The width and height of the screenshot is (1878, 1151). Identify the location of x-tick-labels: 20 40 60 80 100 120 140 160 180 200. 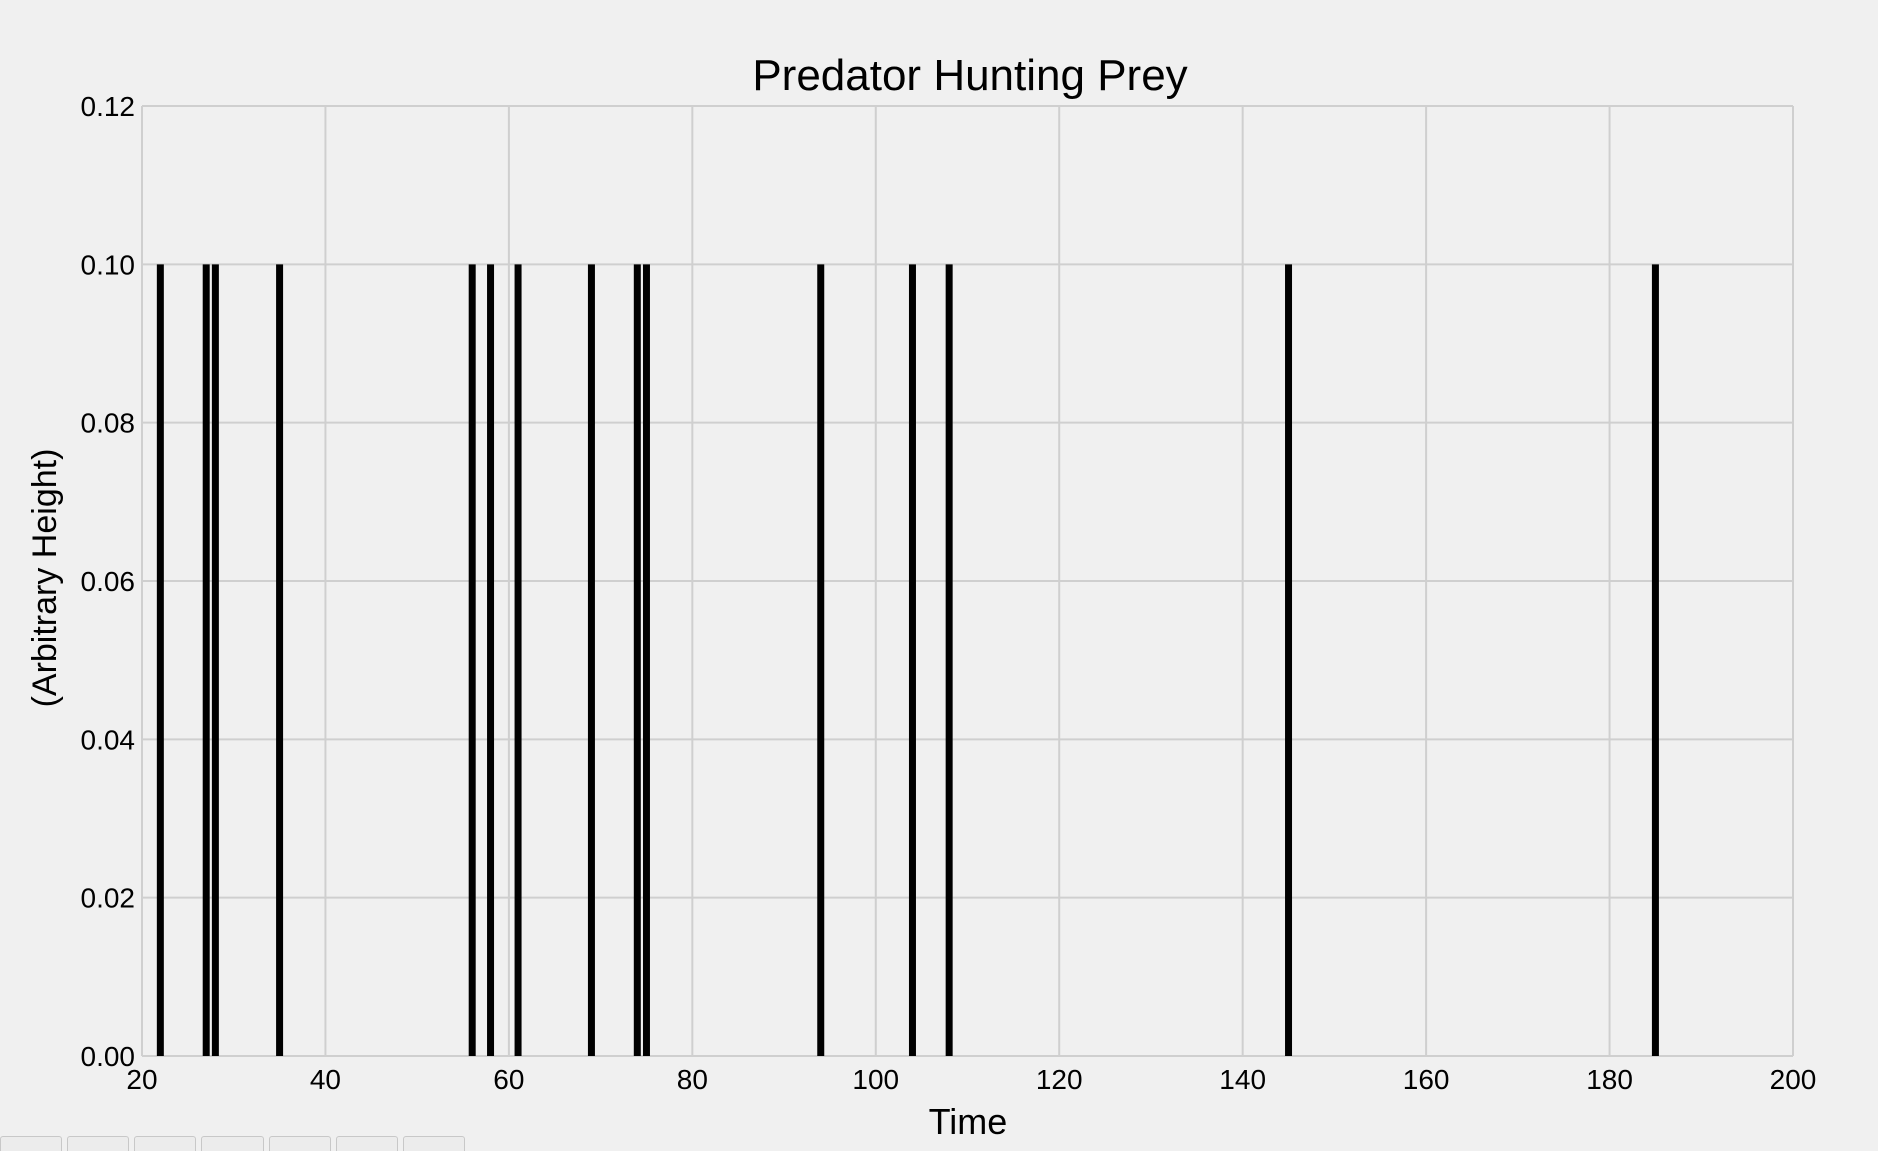
(971, 1079).